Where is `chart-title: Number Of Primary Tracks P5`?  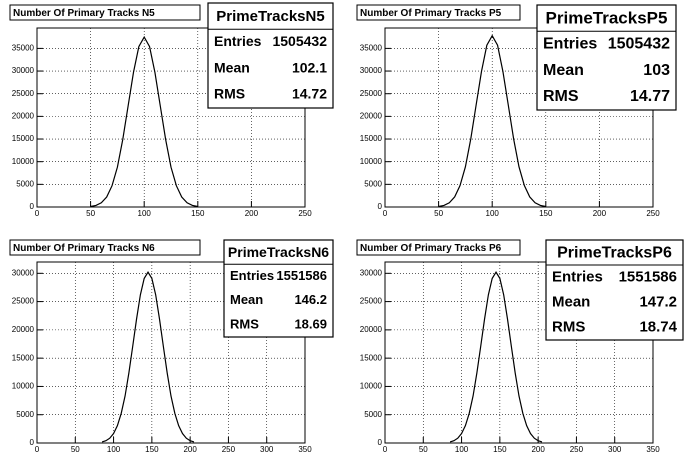 chart-title: Number Of Primary Tracks P5 is located at coordinates (431, 13).